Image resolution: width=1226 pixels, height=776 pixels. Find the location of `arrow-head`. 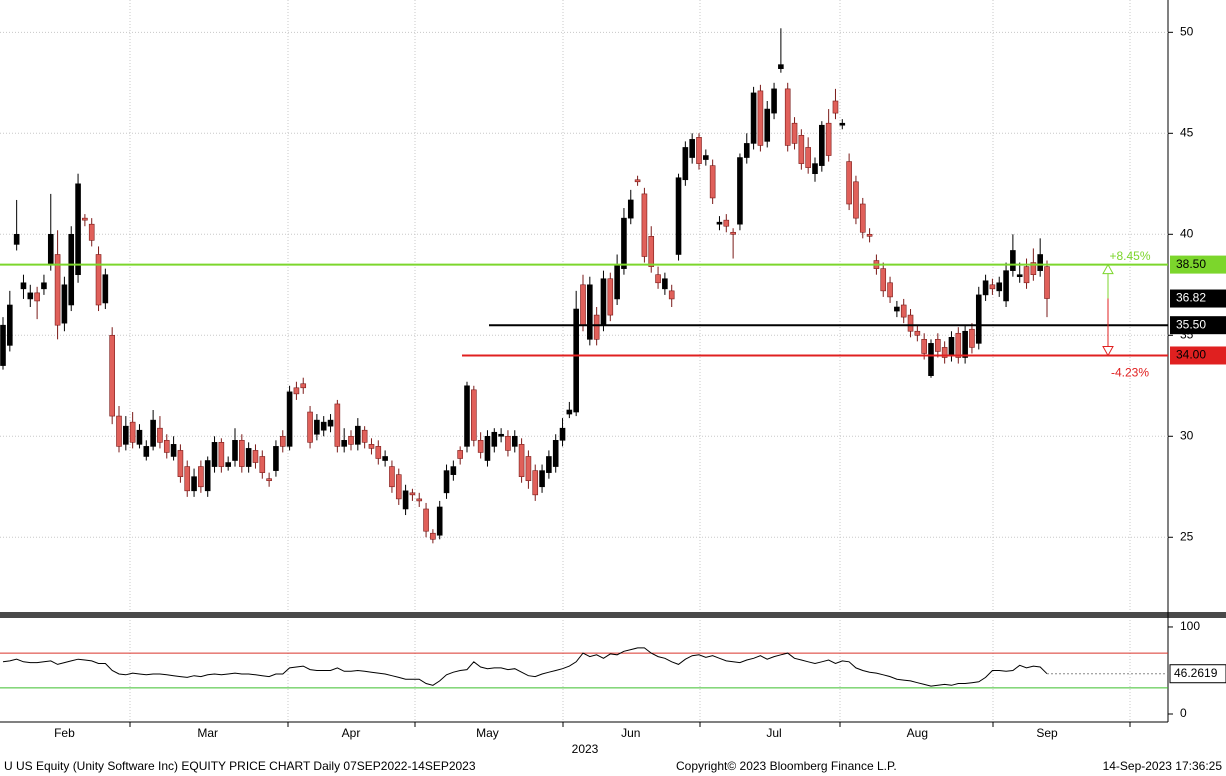

arrow-head is located at coordinates (1108, 351).